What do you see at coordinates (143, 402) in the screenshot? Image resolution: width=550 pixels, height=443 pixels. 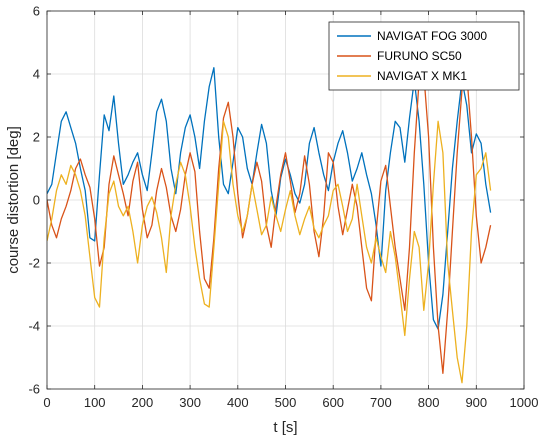 I see `x-tick-label: 200` at bounding box center [143, 402].